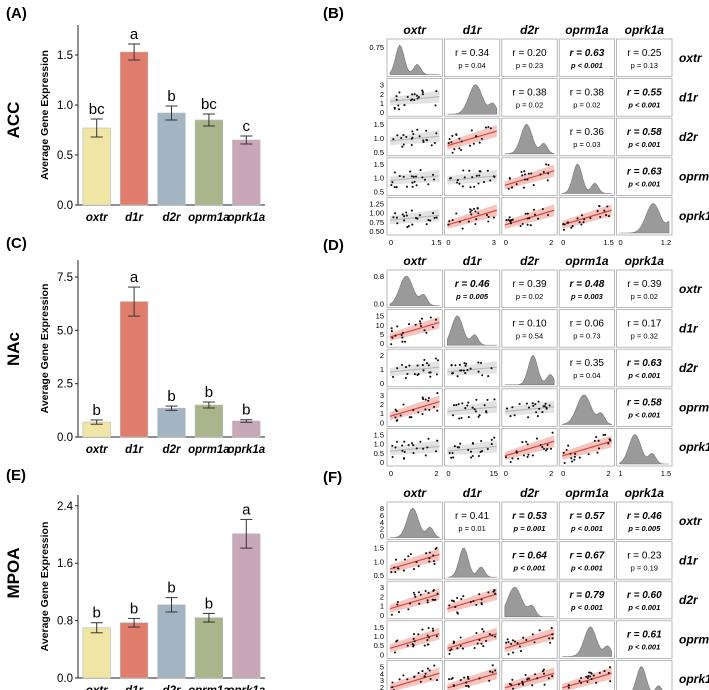 The image size is (709, 690). Describe the element at coordinates (16, 13) in the screenshot. I see `panel-label: (A)` at that location.